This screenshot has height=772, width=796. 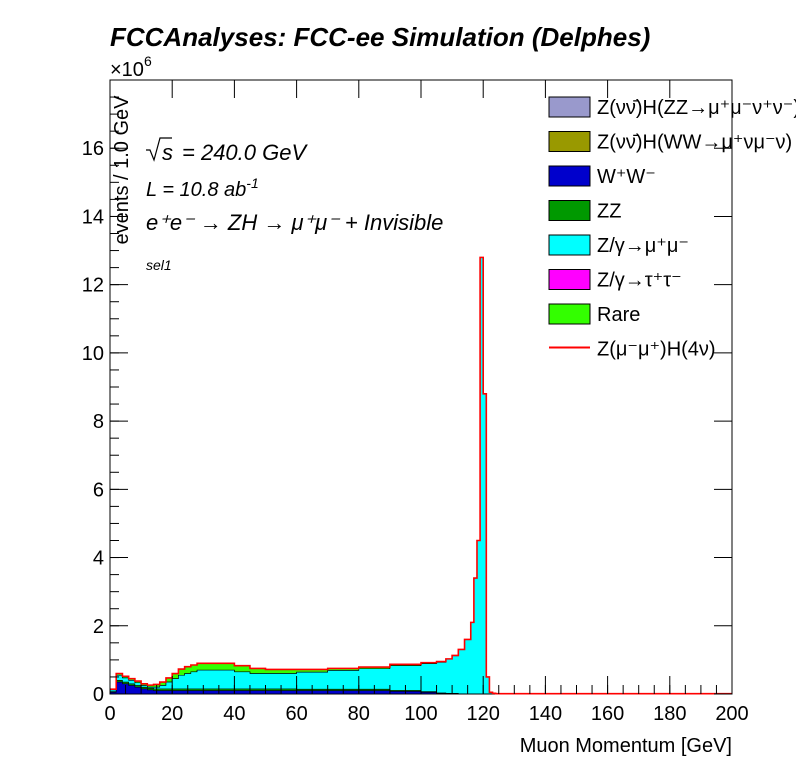 I want to click on x-tick-label: 60, so click(x=296, y=714).